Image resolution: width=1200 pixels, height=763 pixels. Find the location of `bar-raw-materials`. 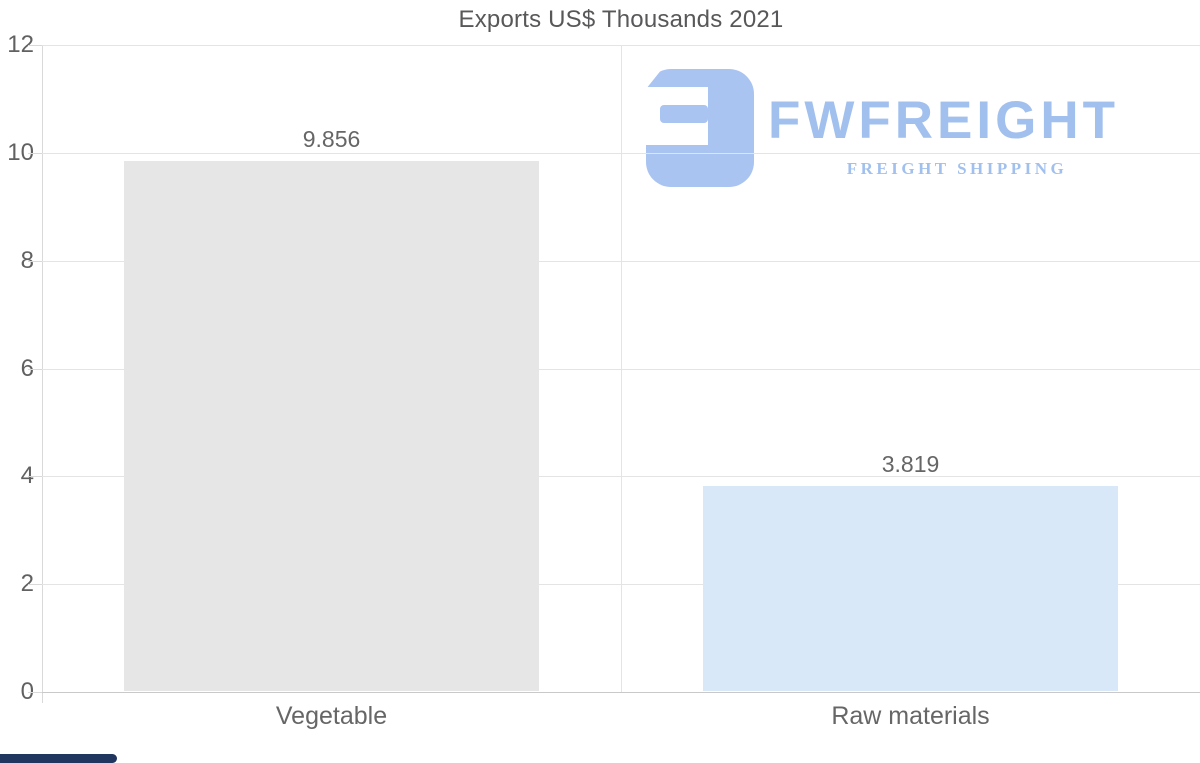

bar-raw-materials is located at coordinates (910, 588).